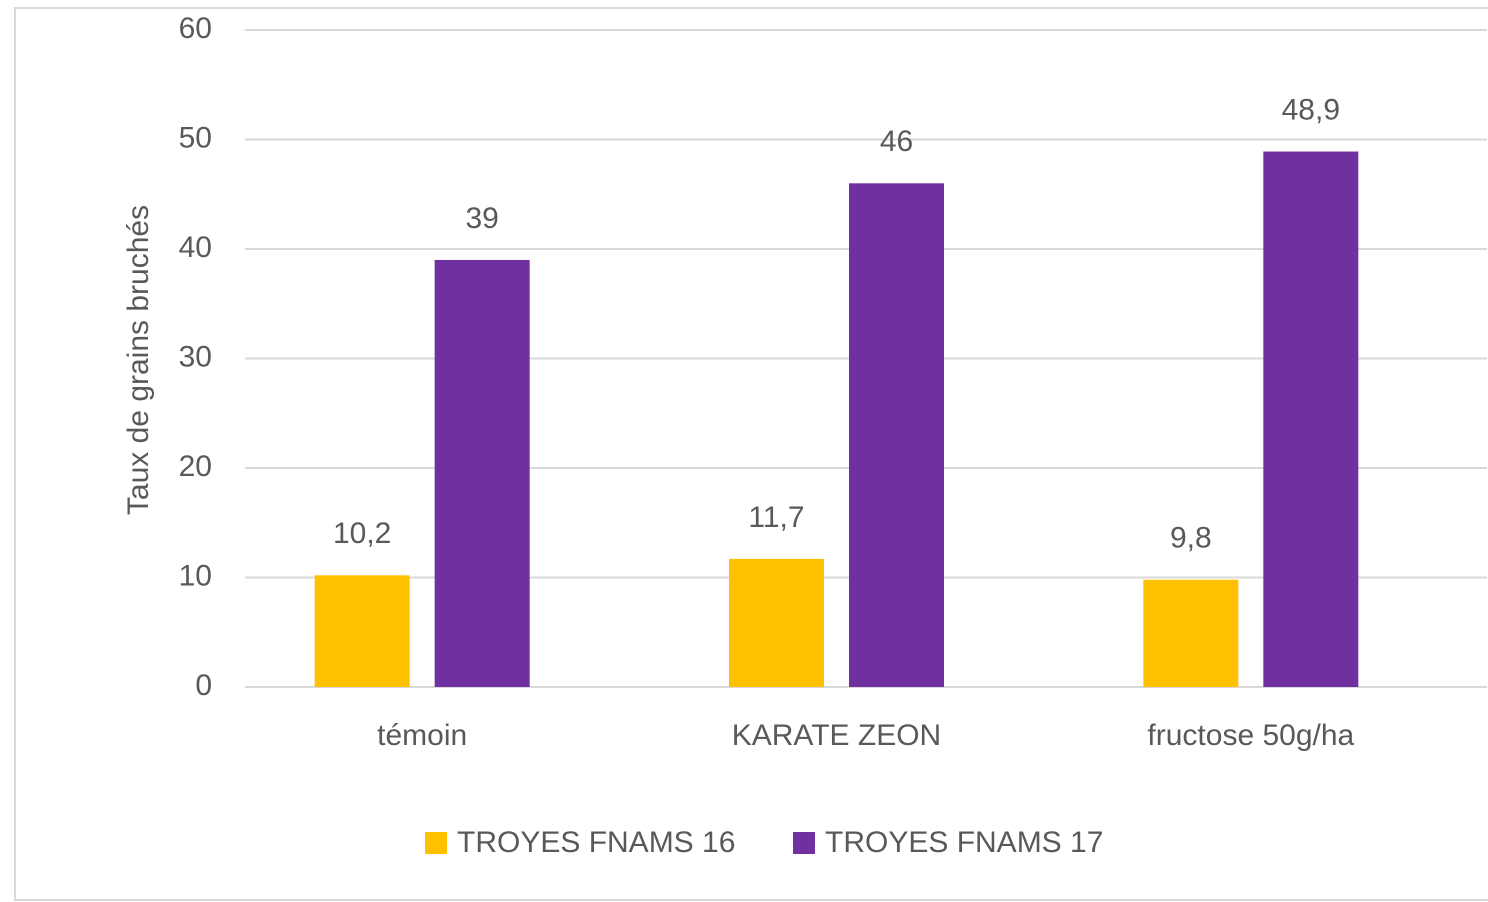  Describe the element at coordinates (481, 218) in the screenshot. I see `data-label: 39` at that location.